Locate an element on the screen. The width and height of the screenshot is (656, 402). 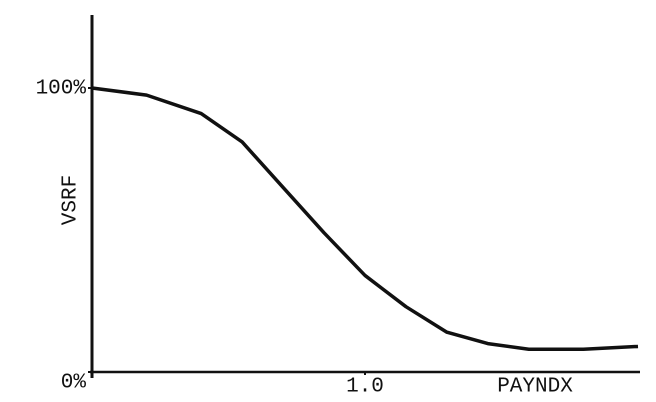
y-axis-label: VSRF is located at coordinates (71, 200).